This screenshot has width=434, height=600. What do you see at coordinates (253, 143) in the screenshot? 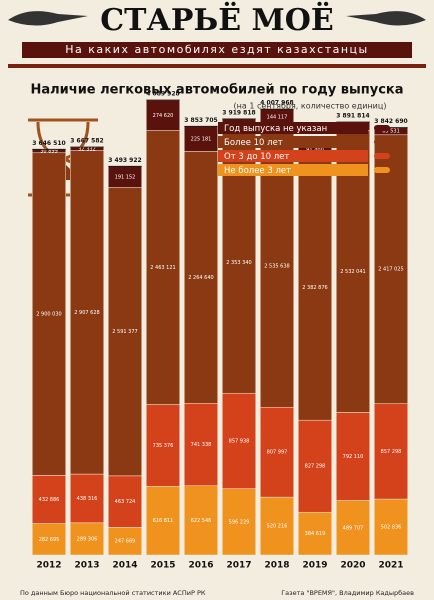
I see `legend-label: Более 10 лет` at bounding box center [253, 143].